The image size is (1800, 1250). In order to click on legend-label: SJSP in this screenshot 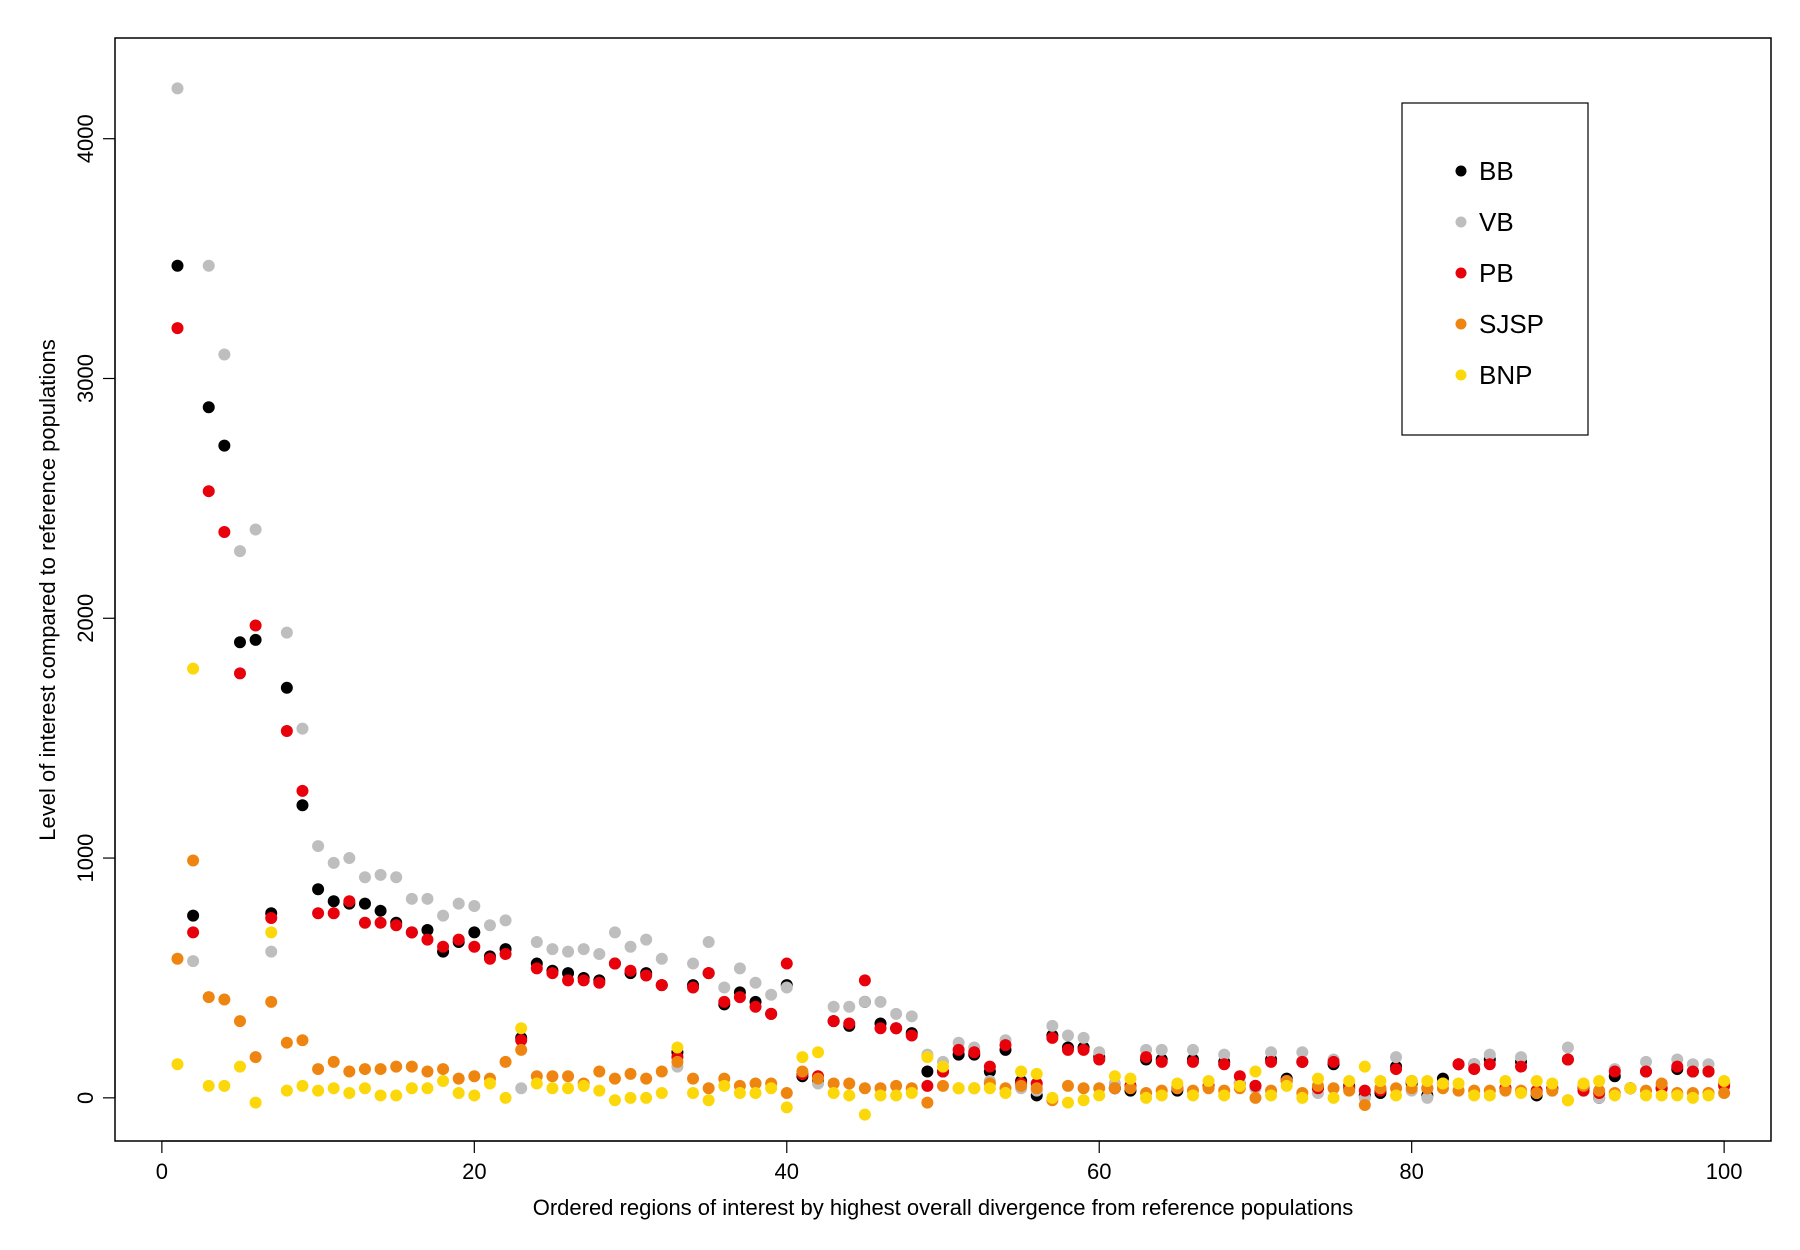, I will do `click(1511, 324)`.